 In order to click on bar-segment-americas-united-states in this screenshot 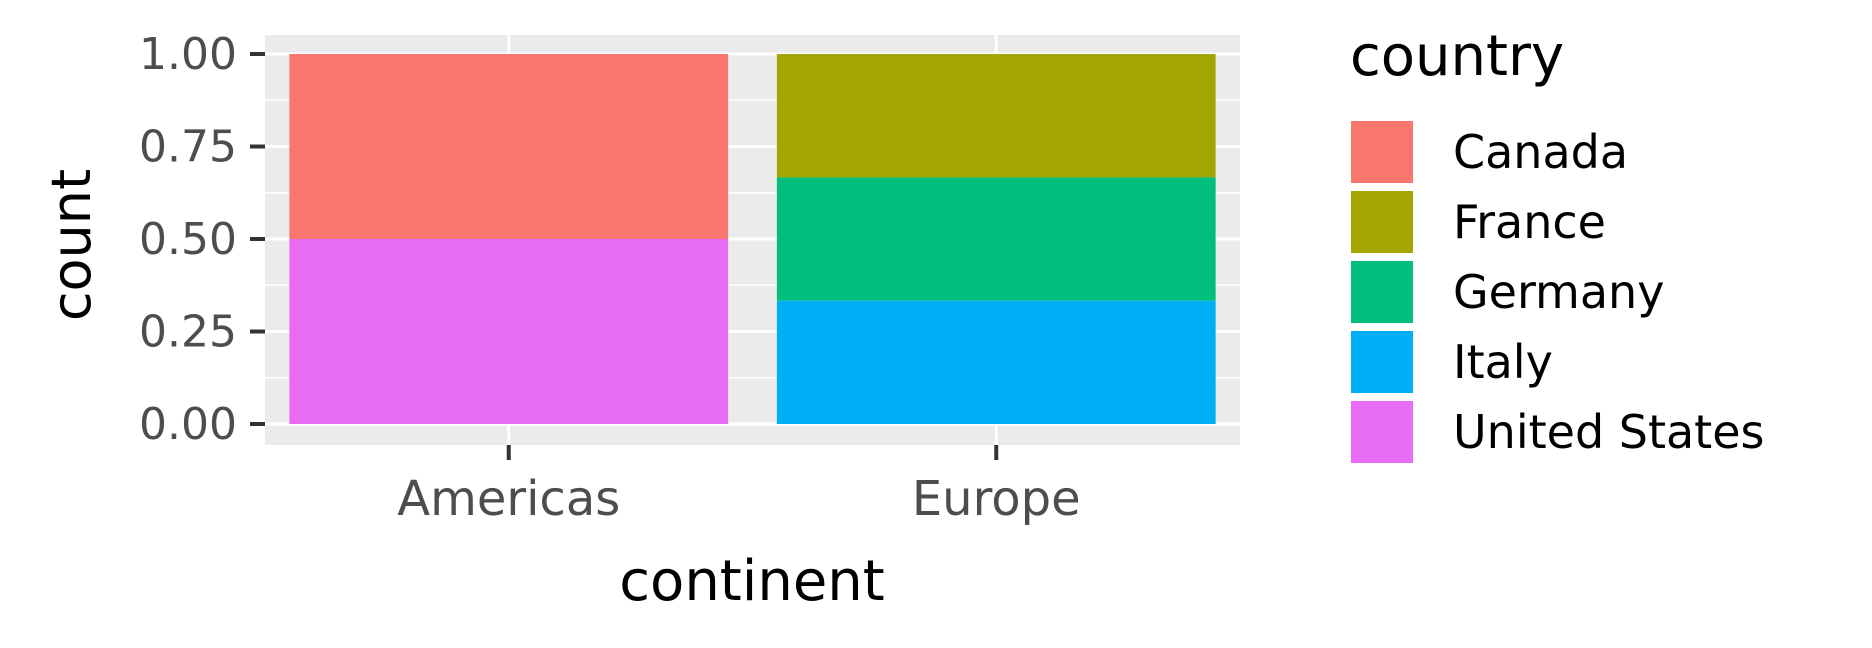, I will do `click(509, 331)`.